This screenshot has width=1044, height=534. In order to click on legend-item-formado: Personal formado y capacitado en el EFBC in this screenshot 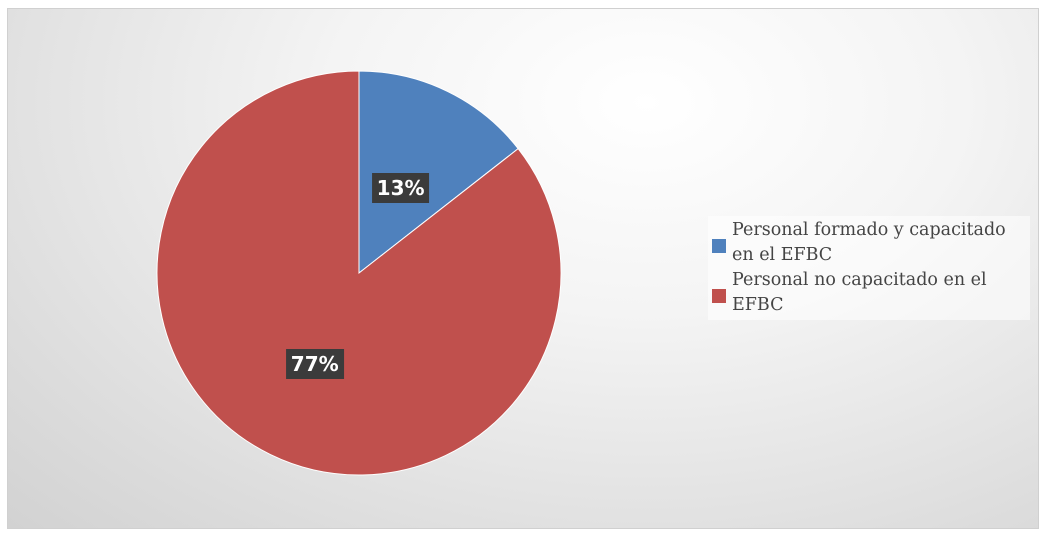, I will do `click(871, 243)`.